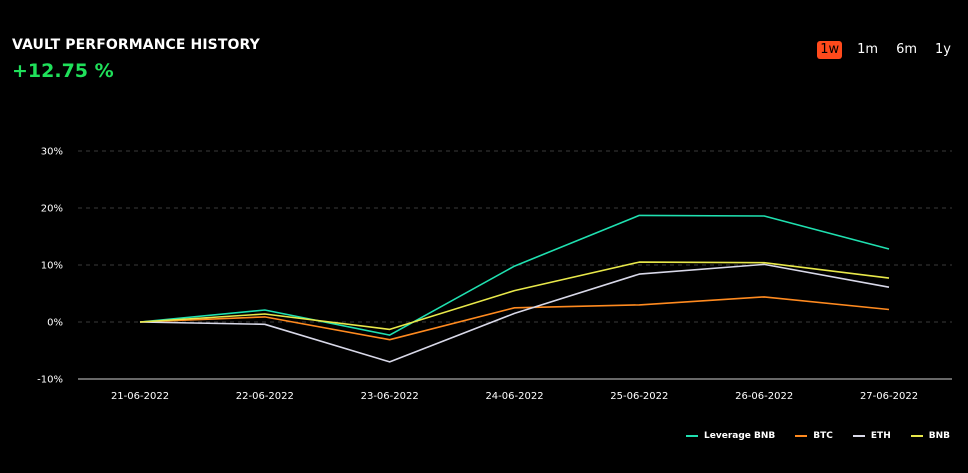 Image resolution: width=968 pixels, height=473 pixels. I want to click on x-tick-label: 21-06-2022, so click(140, 396).